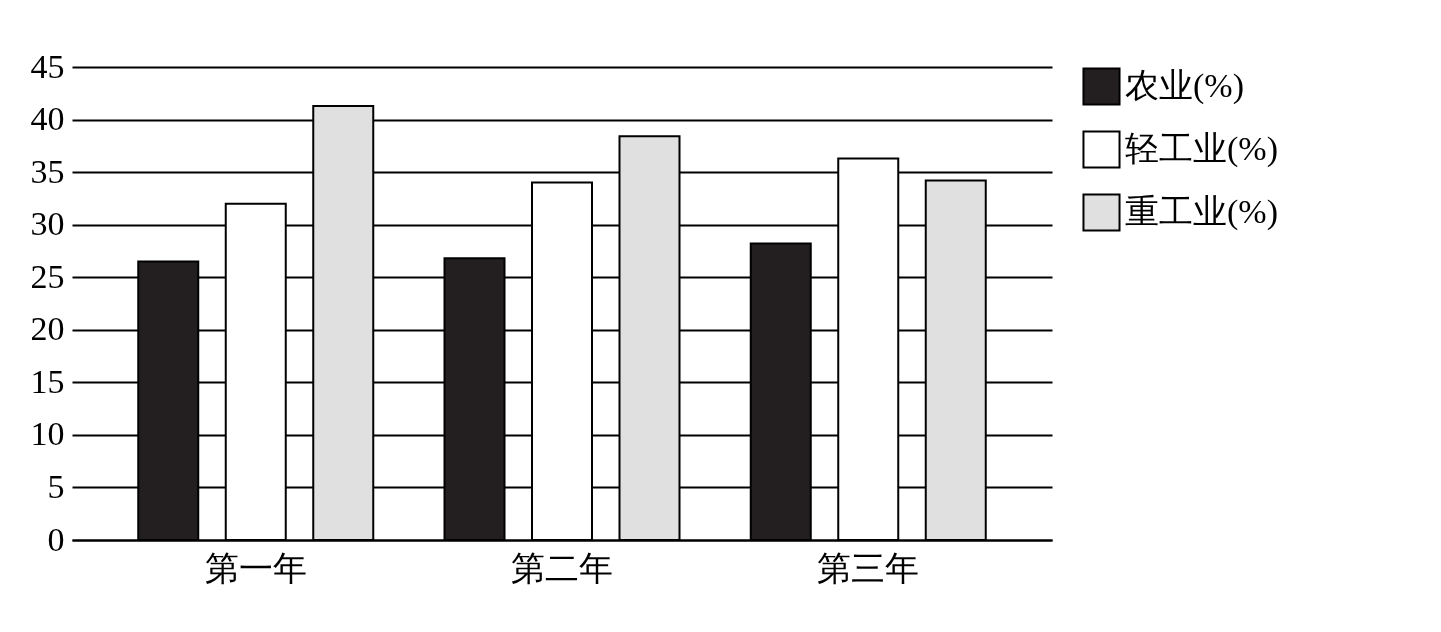 Image resolution: width=1441 pixels, height=632 pixels. Describe the element at coordinates (562, 568) in the screenshot. I see `x-tick-label: 第二年` at that location.